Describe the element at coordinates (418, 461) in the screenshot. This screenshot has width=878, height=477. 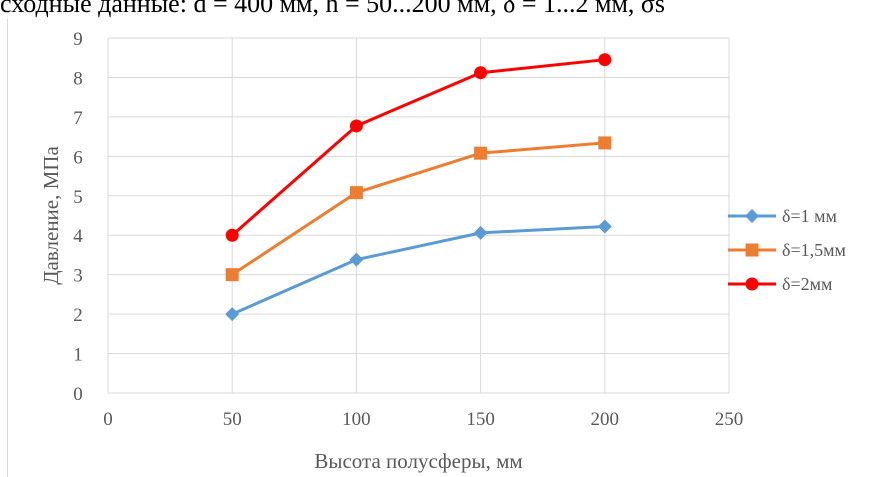
I see `x-axis-title: Высота полусферы, мм` at that location.